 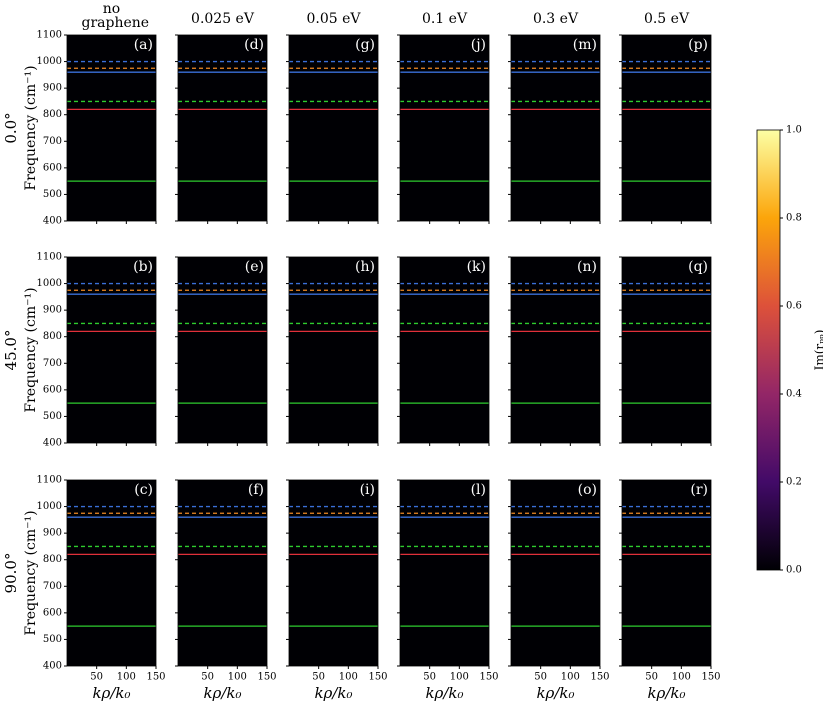 I want to click on panel-label: (h), so click(x=365, y=267).